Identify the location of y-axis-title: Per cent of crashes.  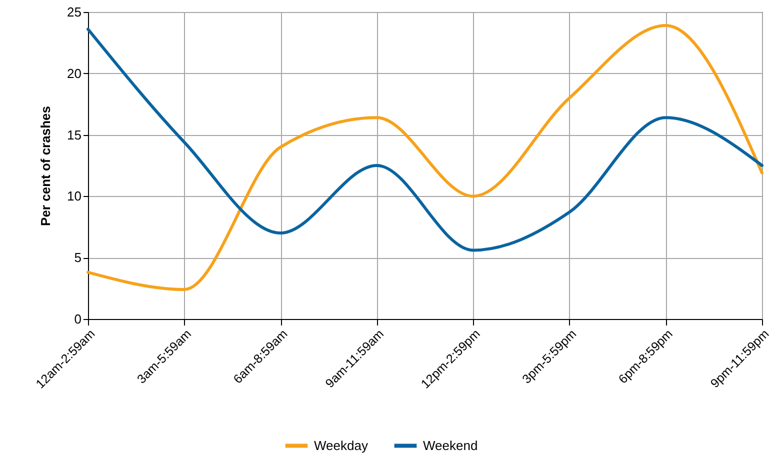
(46, 166).